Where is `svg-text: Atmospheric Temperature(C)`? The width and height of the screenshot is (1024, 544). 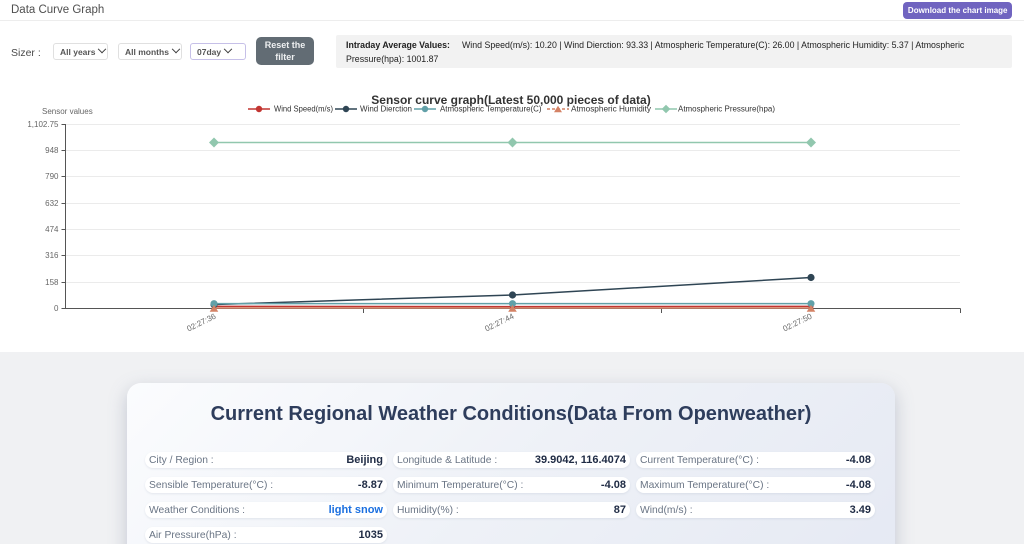 svg-text: Atmospheric Temperature(C) is located at coordinates (491, 109).